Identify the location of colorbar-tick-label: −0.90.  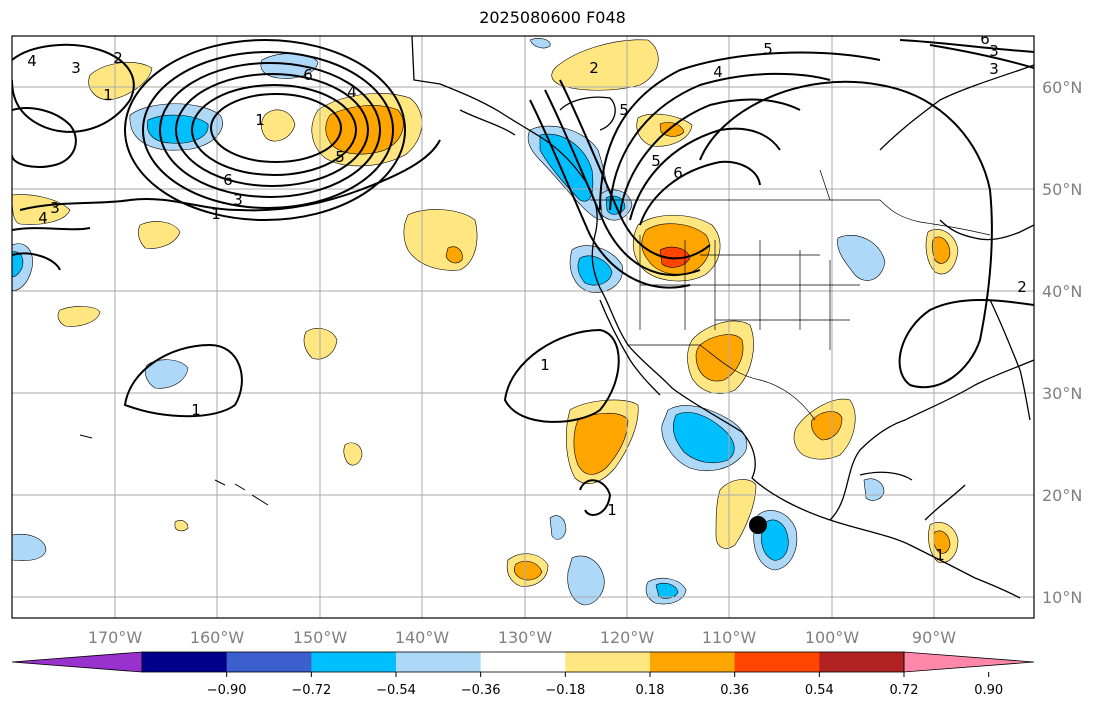
(227, 690).